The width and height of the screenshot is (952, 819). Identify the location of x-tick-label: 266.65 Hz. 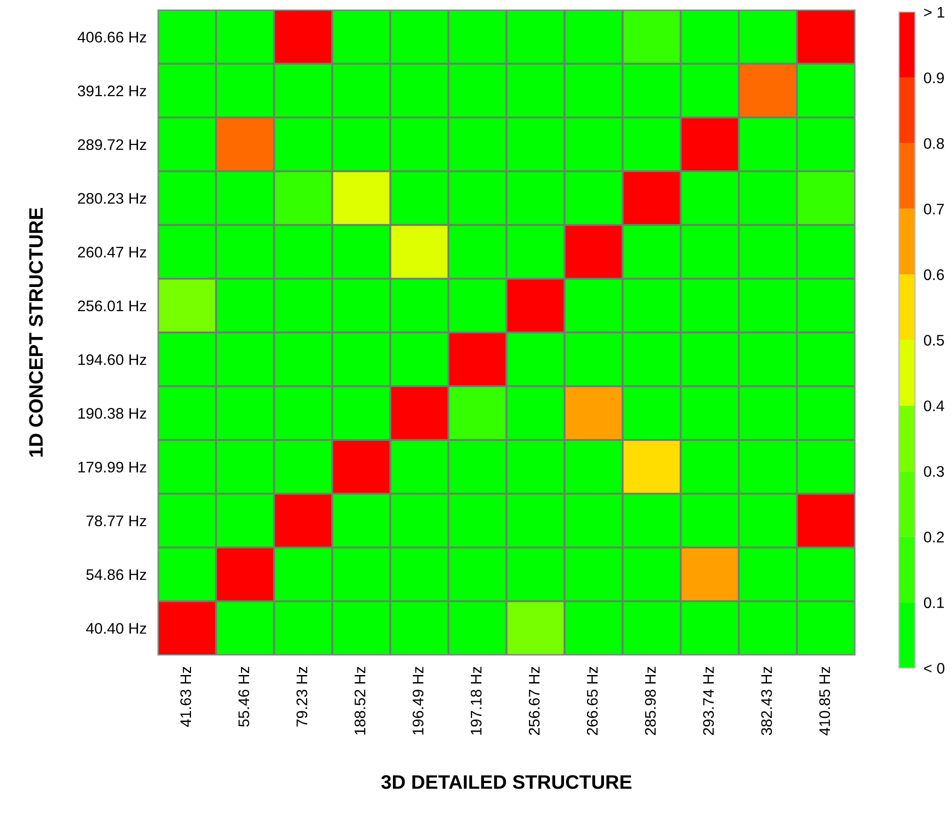
(592, 700).